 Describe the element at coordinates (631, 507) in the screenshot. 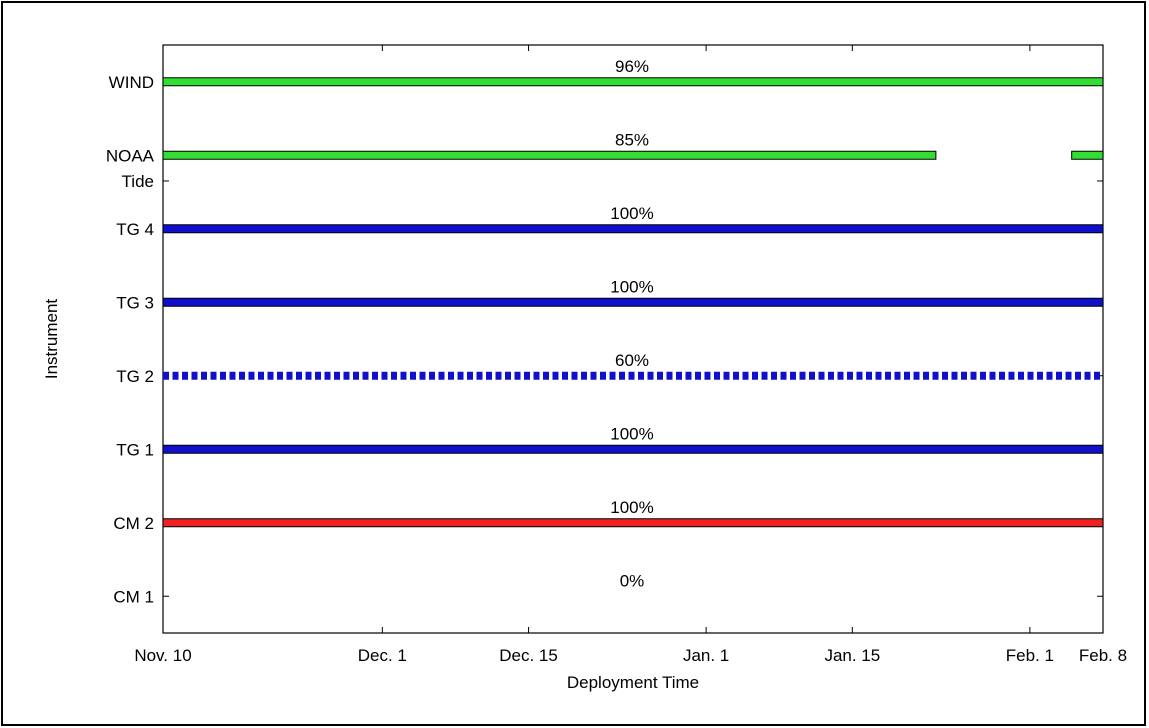

I see `percent-label-cm-2: 100%` at that location.